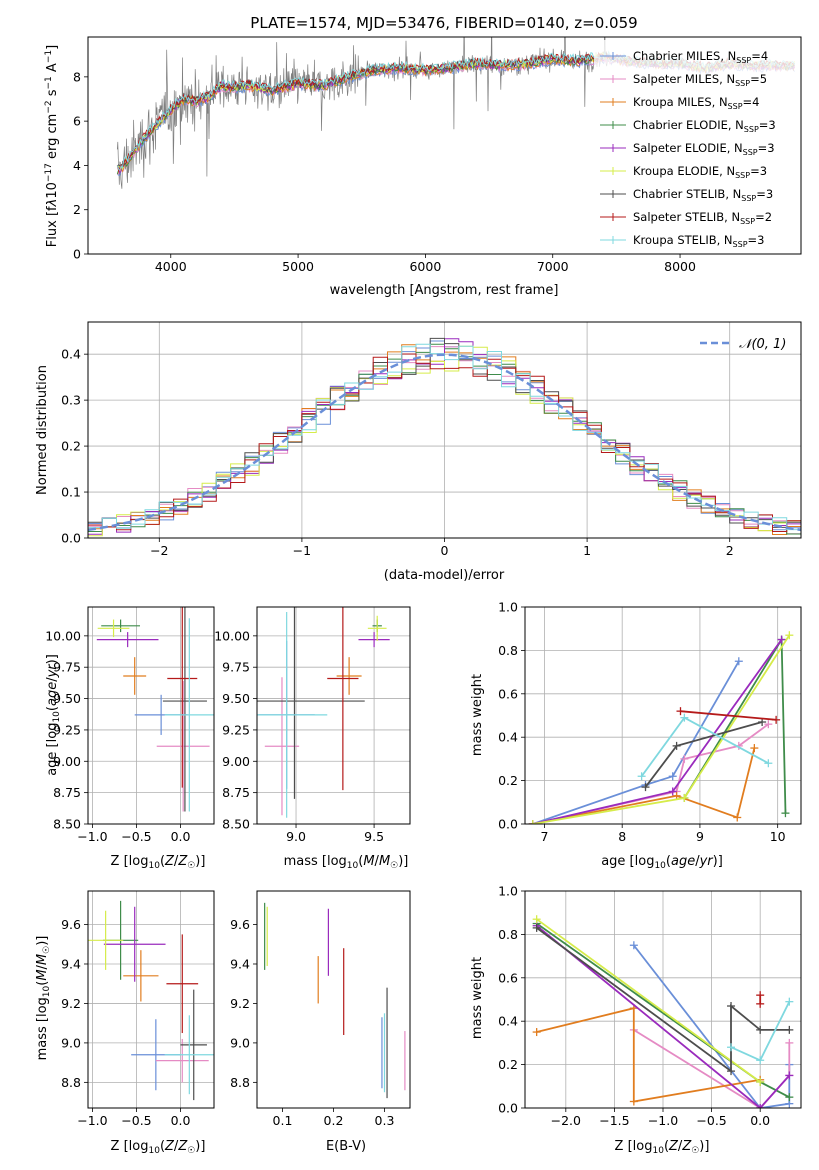  I want to click on normal-distribution-curve, so click(444, 442).